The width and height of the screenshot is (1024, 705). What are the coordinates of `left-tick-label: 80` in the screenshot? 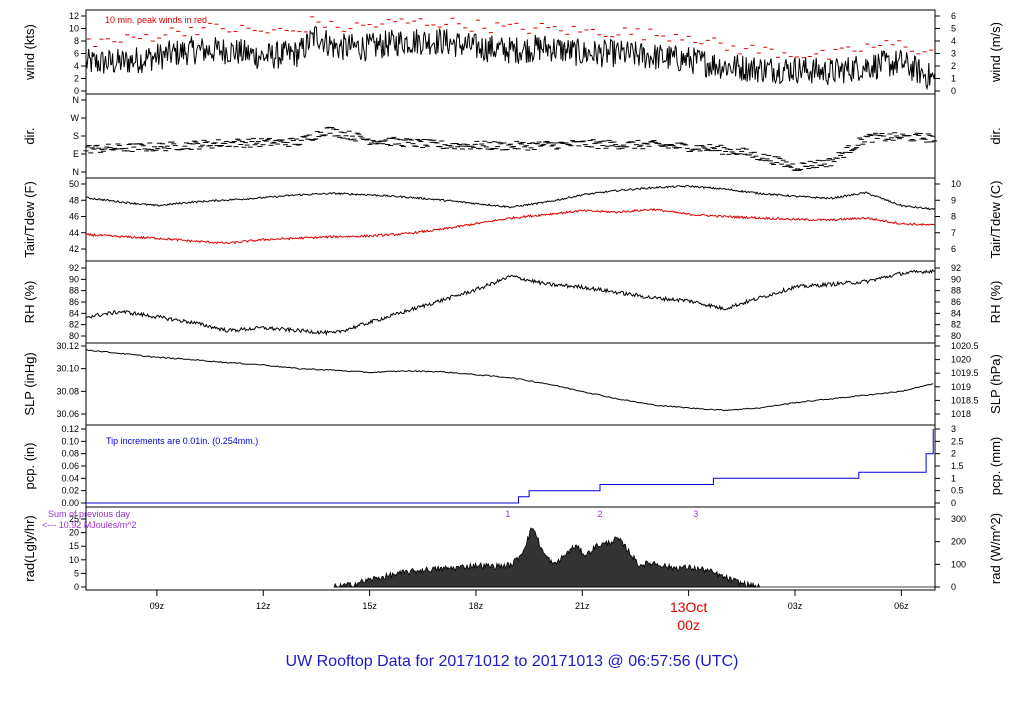 It's located at (74, 336).